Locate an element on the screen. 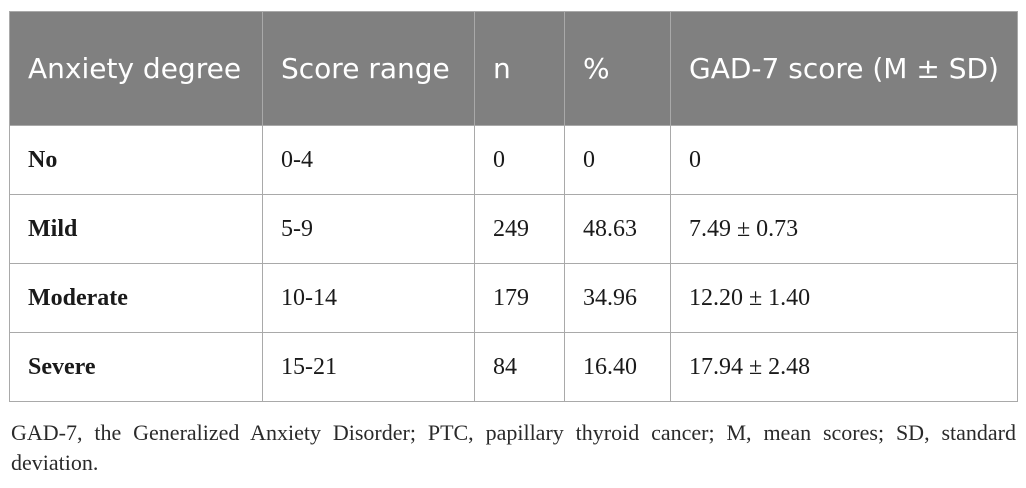  table-row: No 0-4 0 0 0 is located at coordinates (513, 160).